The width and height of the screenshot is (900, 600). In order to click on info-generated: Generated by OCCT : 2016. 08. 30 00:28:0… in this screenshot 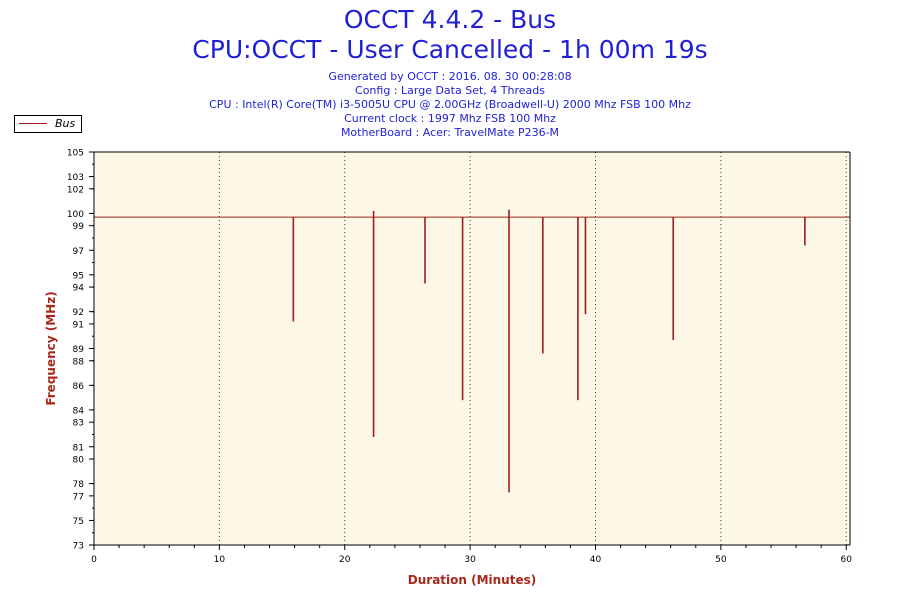, I will do `click(450, 76)`.